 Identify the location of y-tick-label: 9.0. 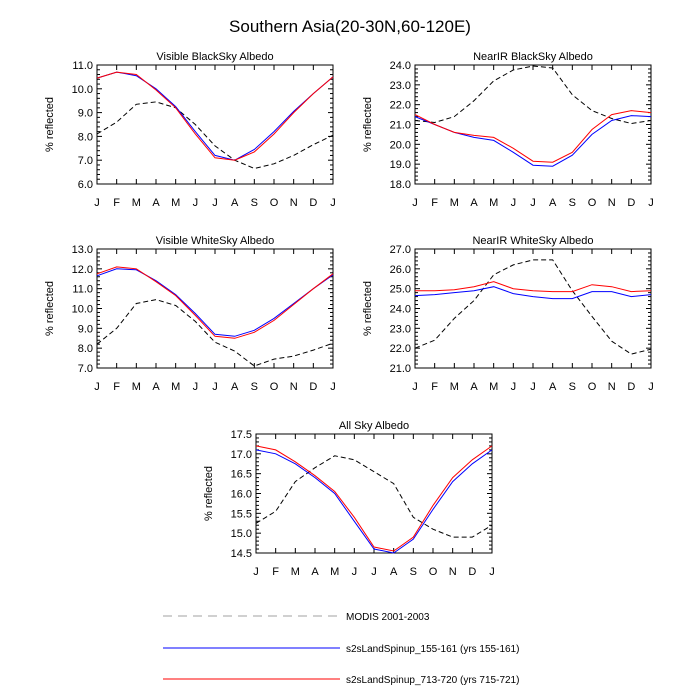
(85, 114).